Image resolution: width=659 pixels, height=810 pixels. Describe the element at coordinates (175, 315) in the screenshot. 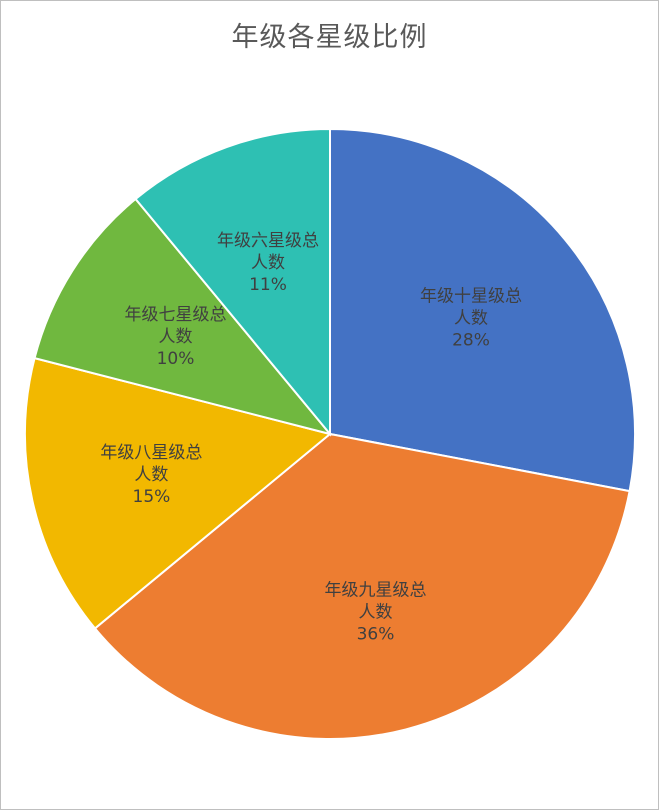

I see `slice-label-line: 年级七星级总` at that location.